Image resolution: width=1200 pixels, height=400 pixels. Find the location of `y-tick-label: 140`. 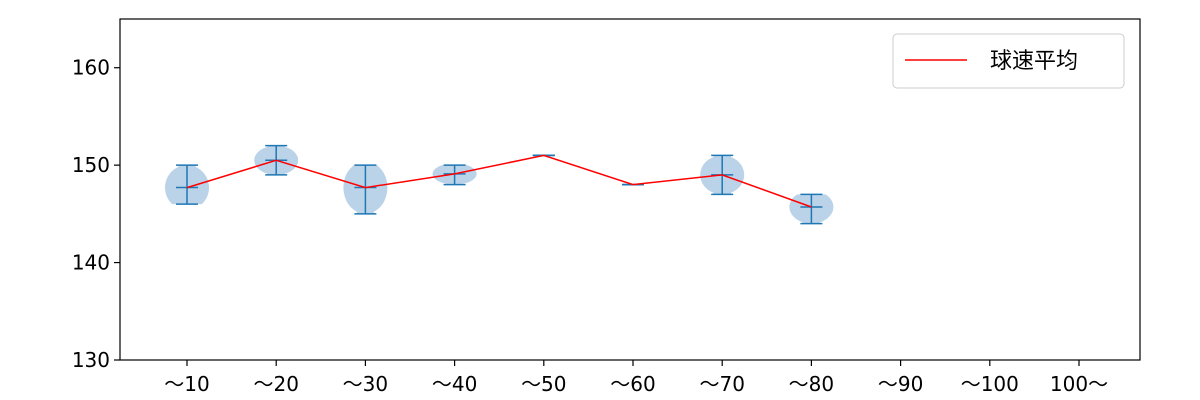

y-tick-label: 140 is located at coordinates (91, 263).